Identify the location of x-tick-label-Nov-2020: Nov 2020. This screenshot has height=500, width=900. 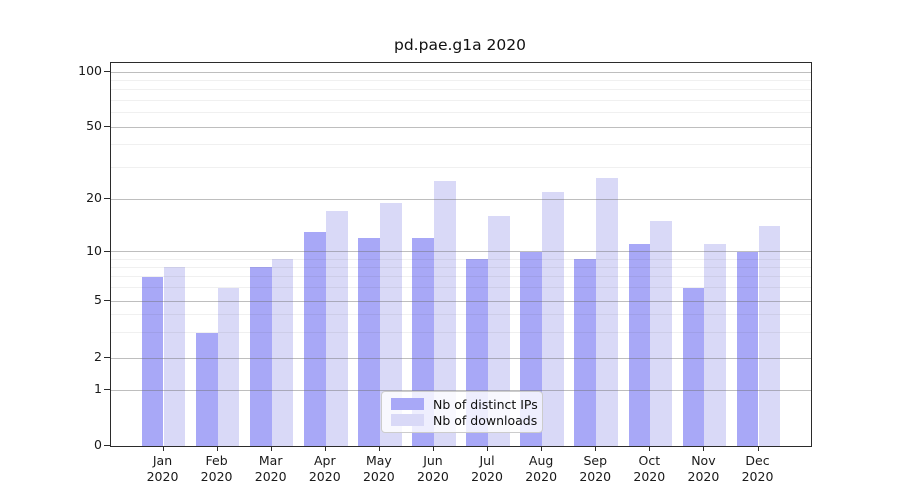
(703, 468).